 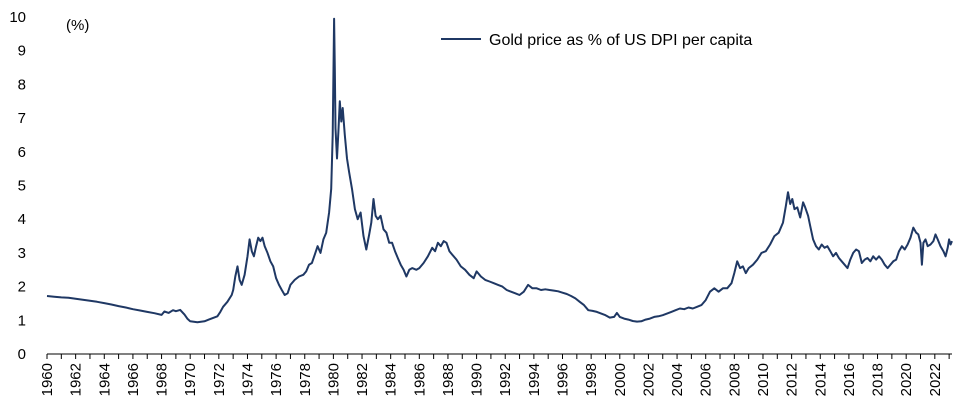 I want to click on x-tick-label: 1990, so click(x=477, y=379).